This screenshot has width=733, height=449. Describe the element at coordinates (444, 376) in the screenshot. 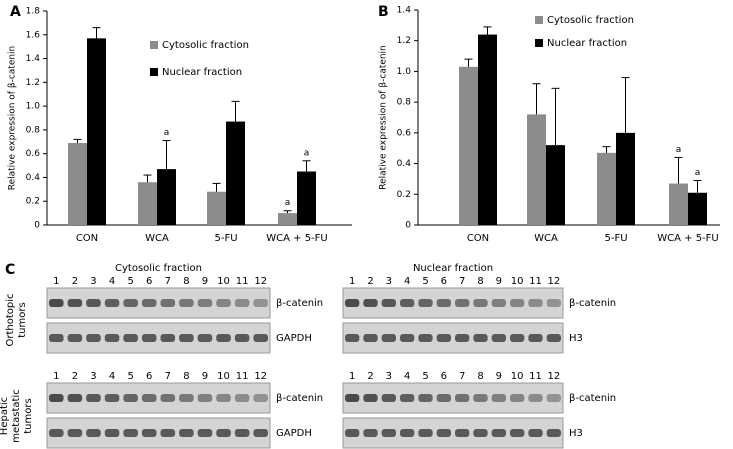

I see `lane-number: 6` at that location.